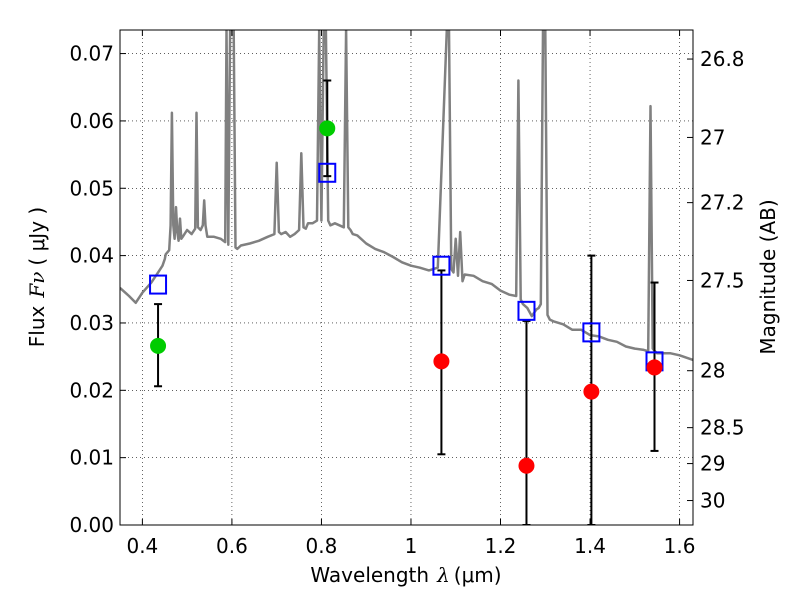 The width and height of the screenshot is (800, 600). Describe the element at coordinates (680, 546) in the screenshot. I see `x-tick-label: 1.6` at that location.